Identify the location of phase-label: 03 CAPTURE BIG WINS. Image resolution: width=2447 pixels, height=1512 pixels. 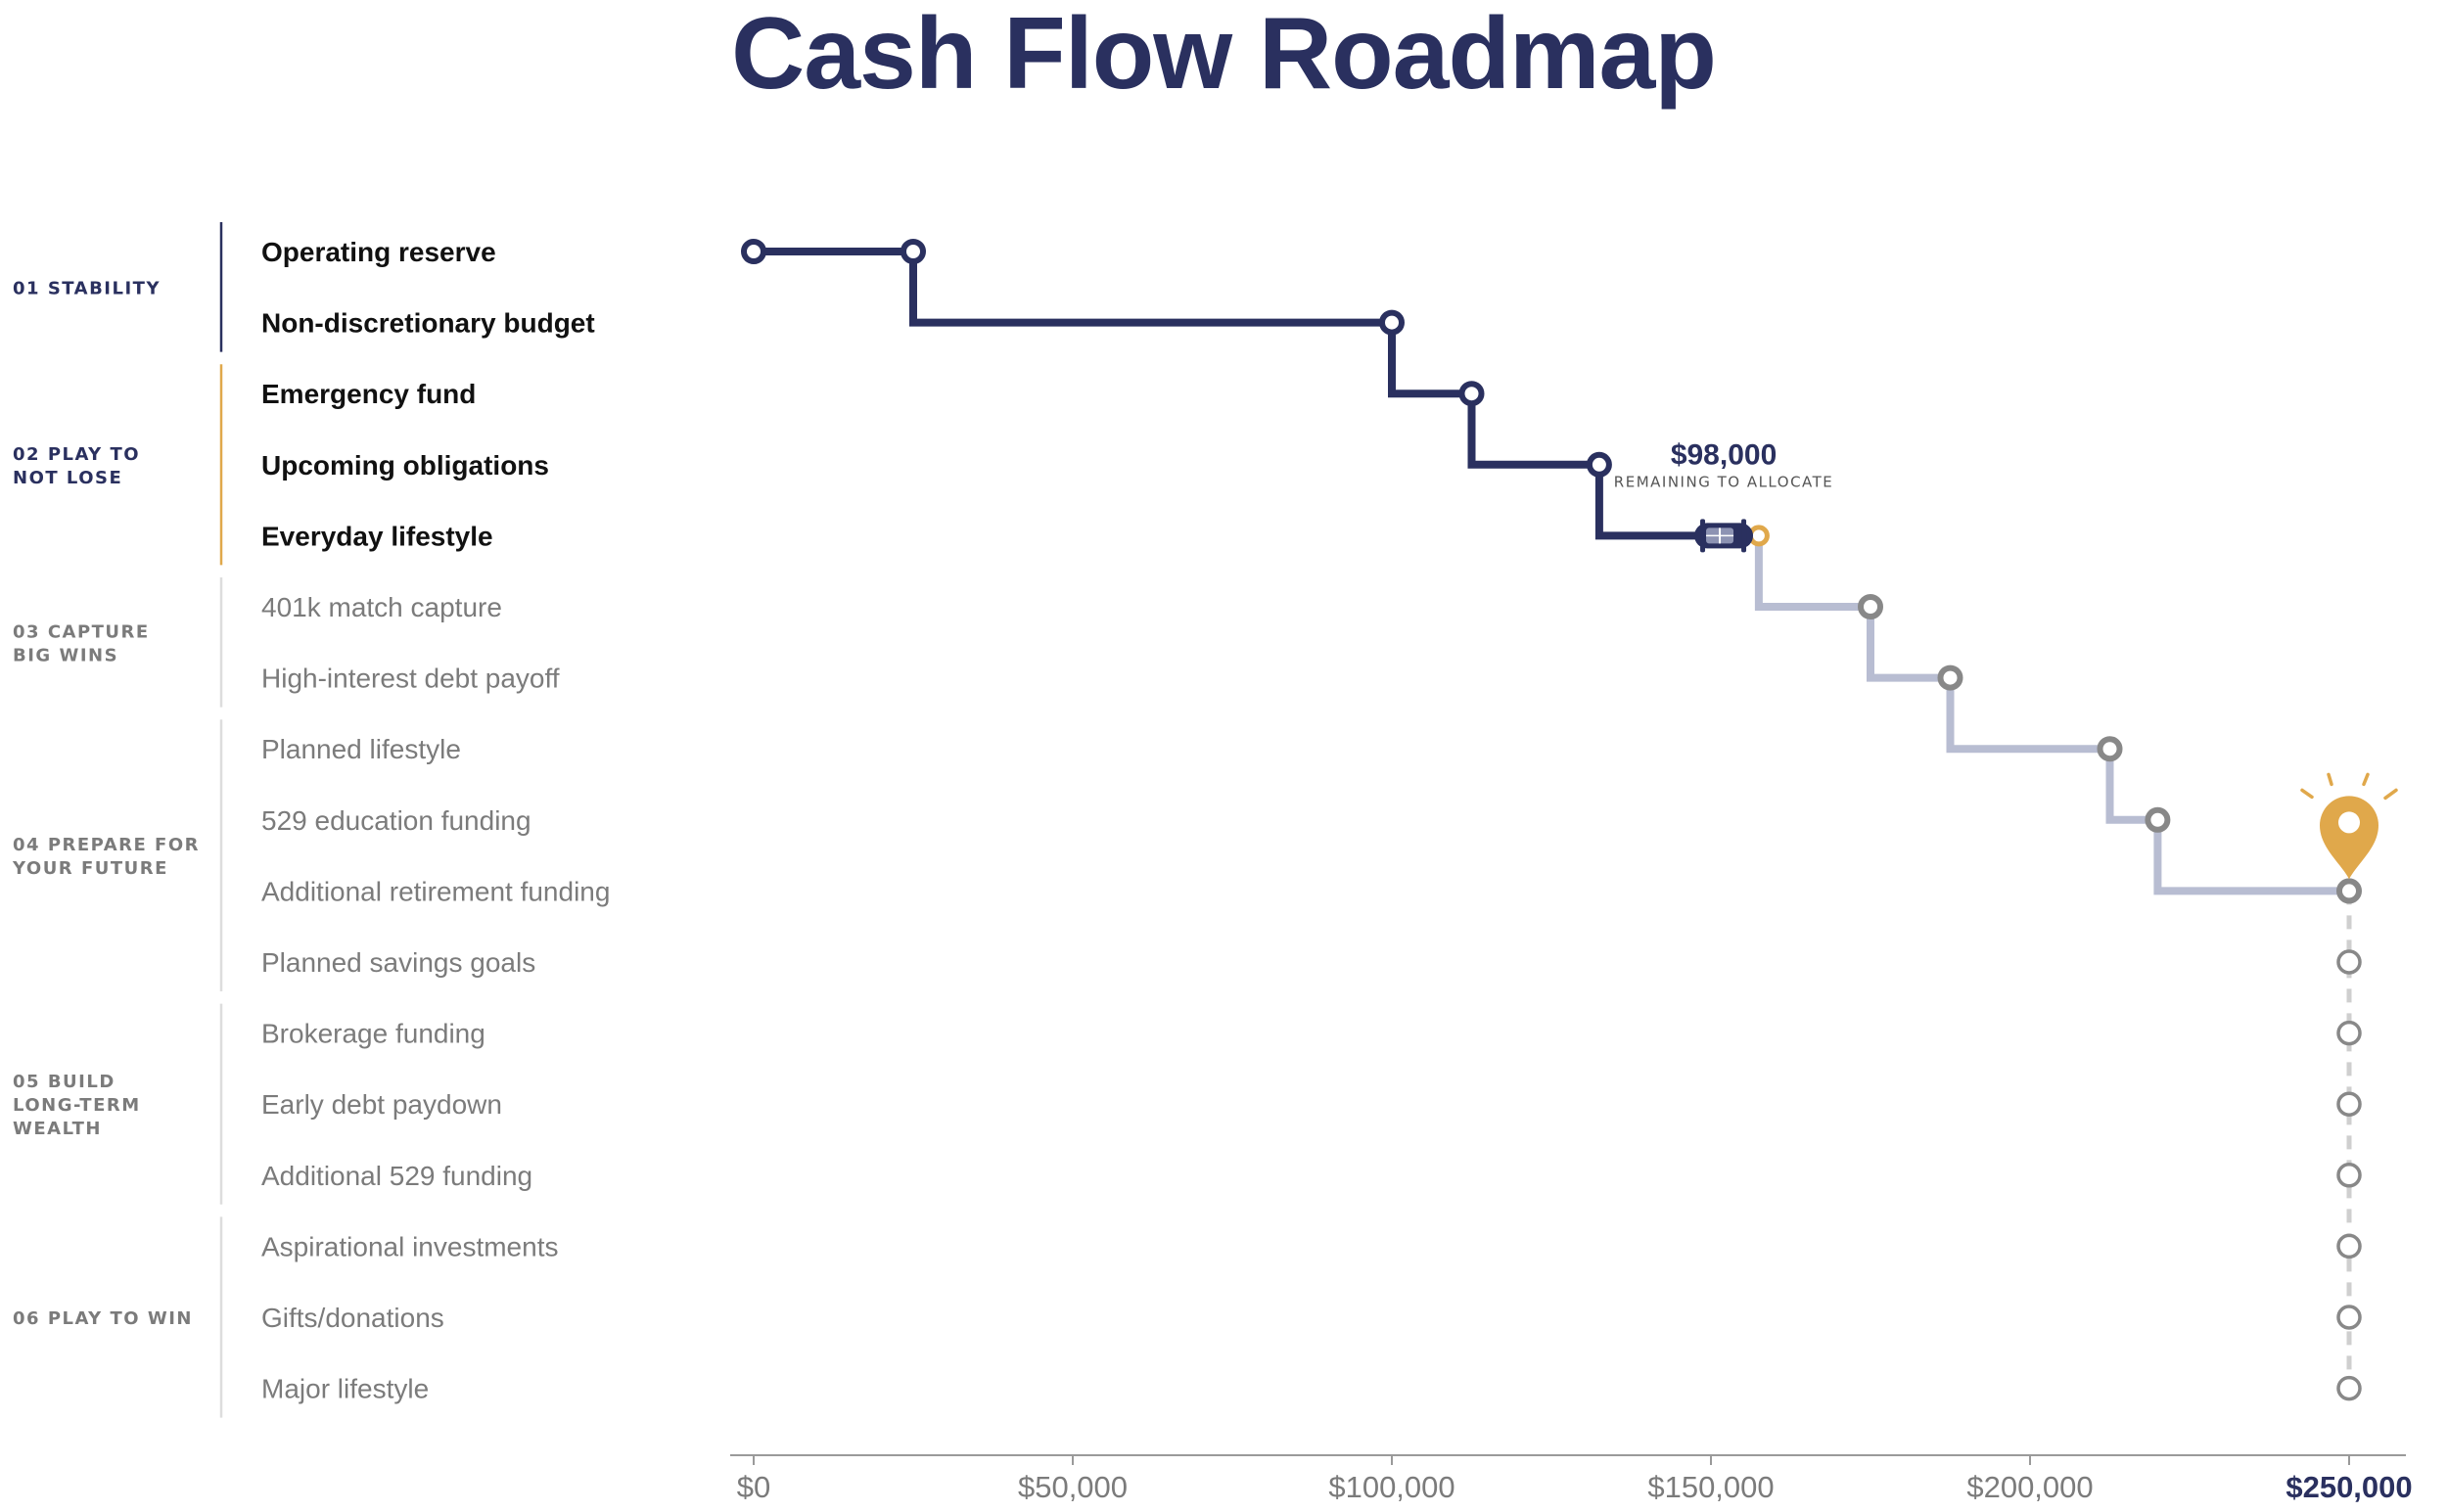
(81, 643).